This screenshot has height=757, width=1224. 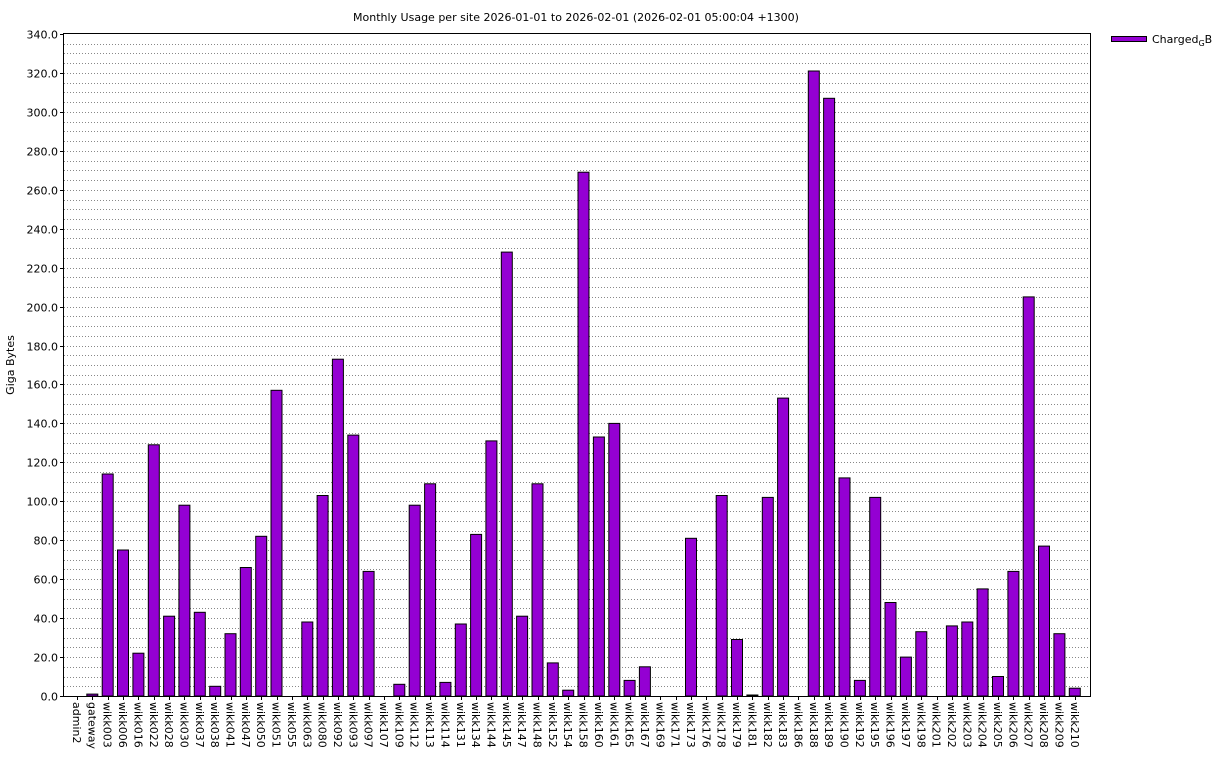 I want to click on x-tick-label: wikk204, so click(x=982, y=725).